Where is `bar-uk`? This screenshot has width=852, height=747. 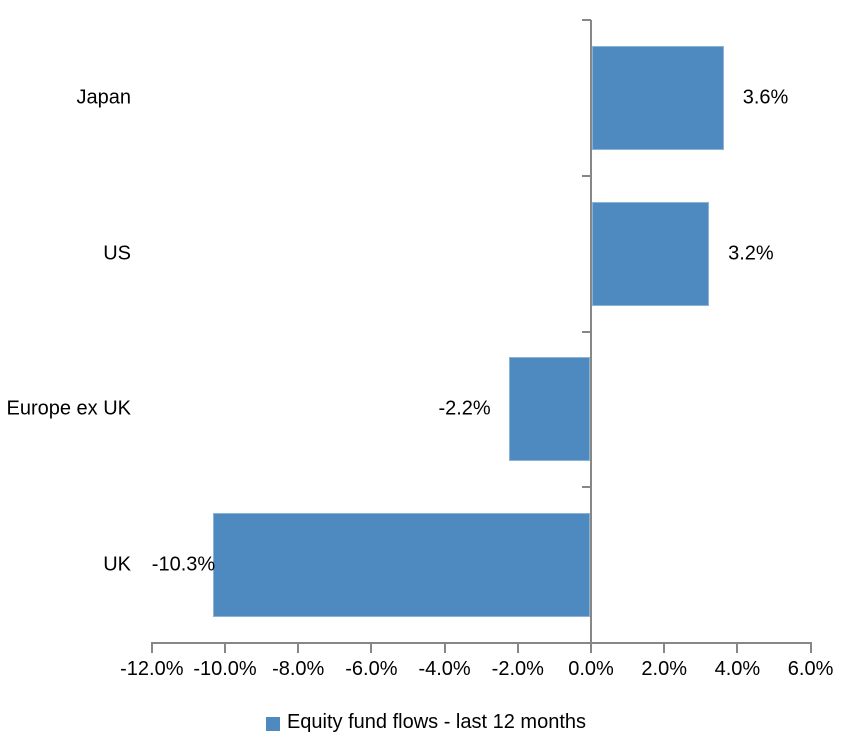 bar-uk is located at coordinates (401, 565).